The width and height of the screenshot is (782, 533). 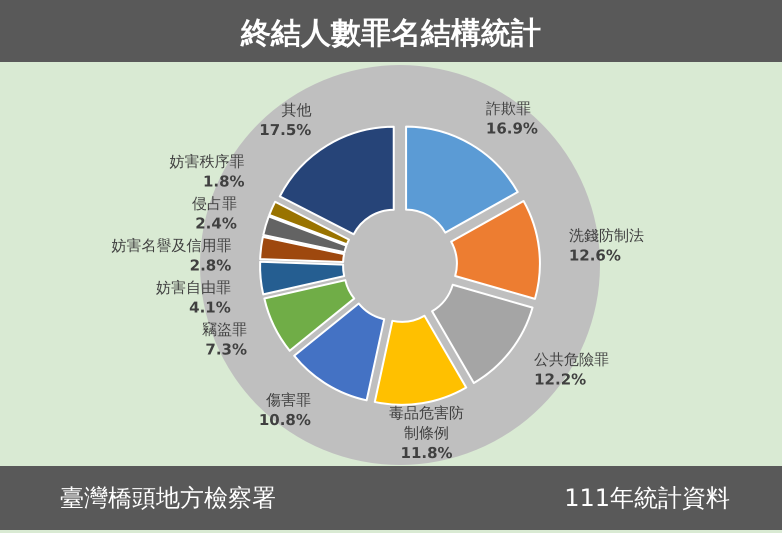 I want to click on text: 111年統計資料, so click(x=647, y=498).